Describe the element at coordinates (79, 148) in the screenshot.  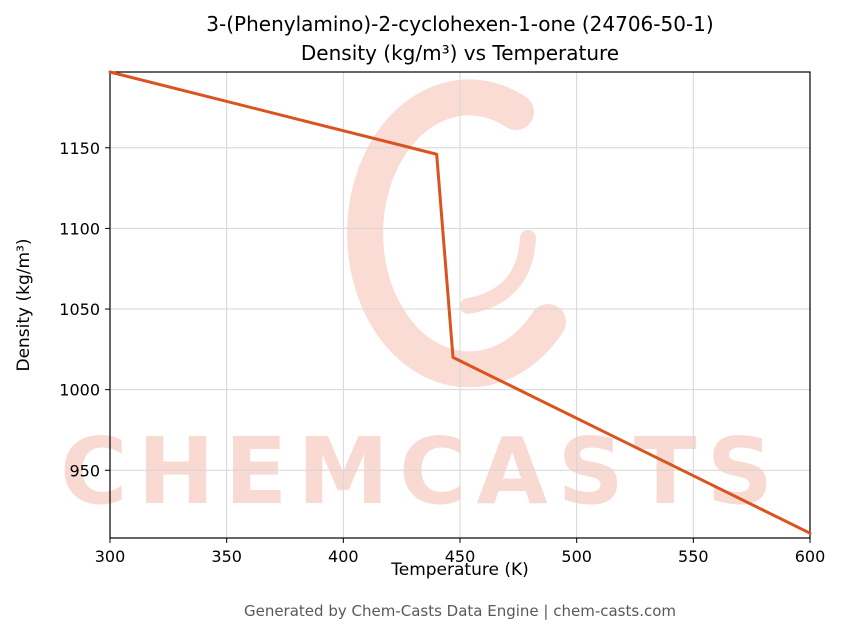
I see `y-tick-label: 1150` at that location.